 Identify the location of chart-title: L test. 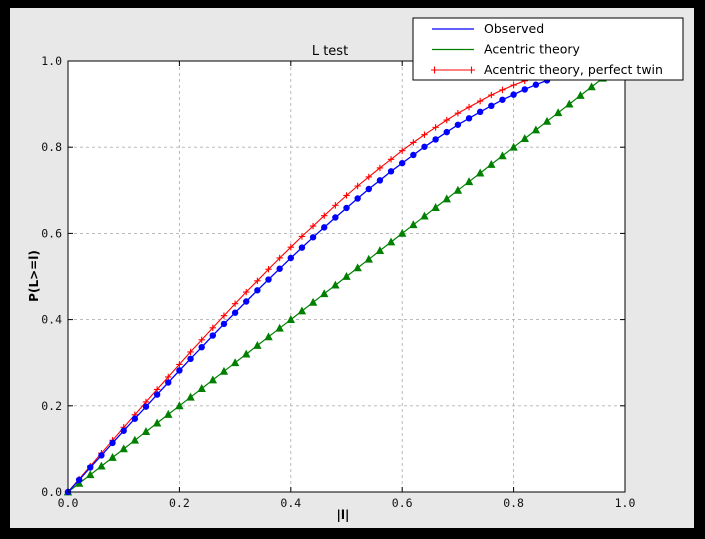
(330, 51).